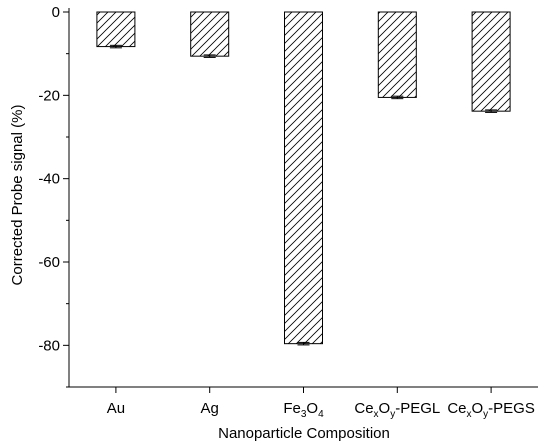  Describe the element at coordinates (49, 345) in the screenshot. I see `y-tick-label: -80` at that location.